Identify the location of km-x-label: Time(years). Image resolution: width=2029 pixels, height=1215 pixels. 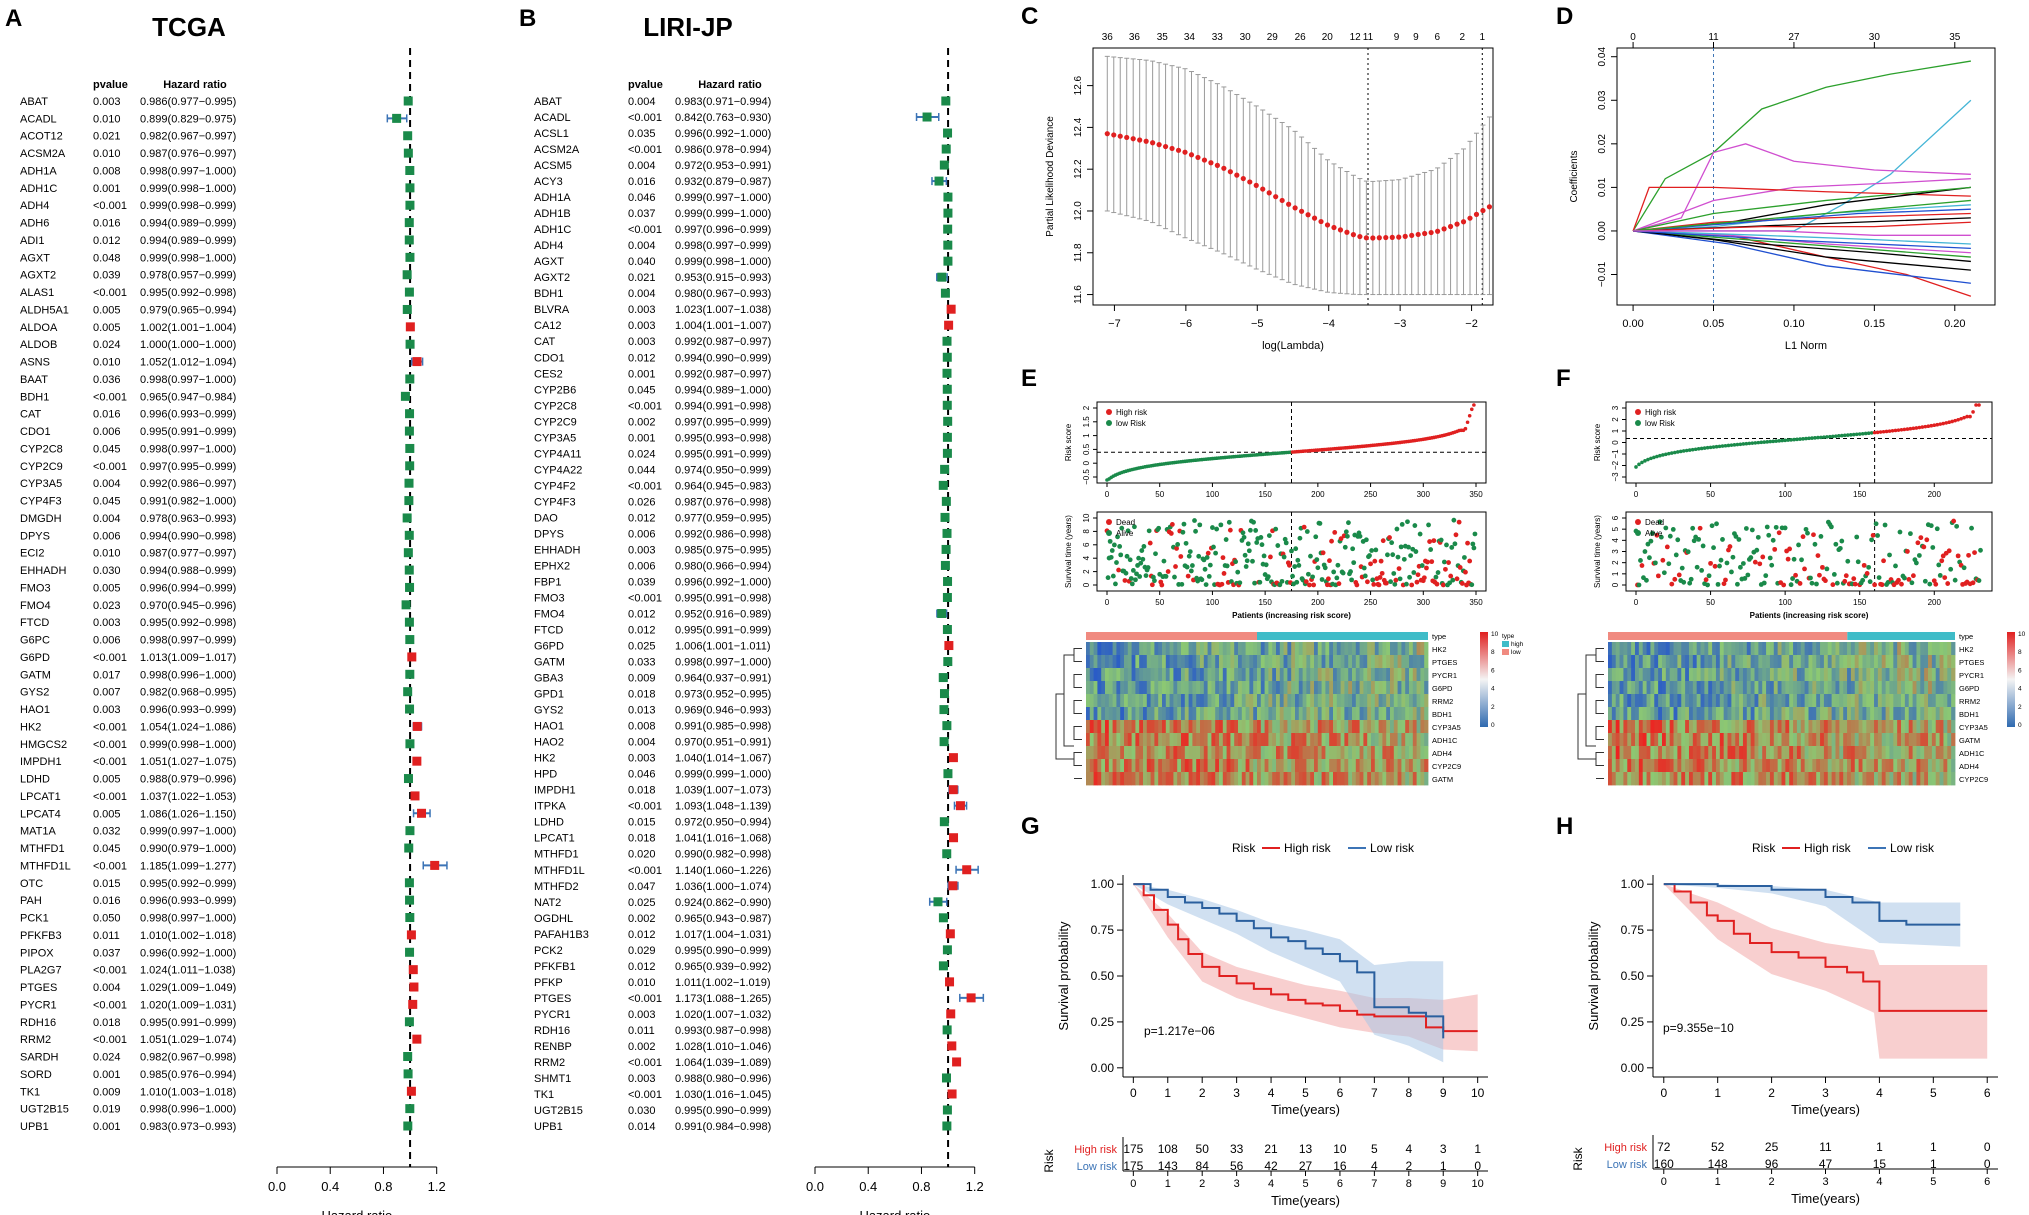
(1305, 1109).